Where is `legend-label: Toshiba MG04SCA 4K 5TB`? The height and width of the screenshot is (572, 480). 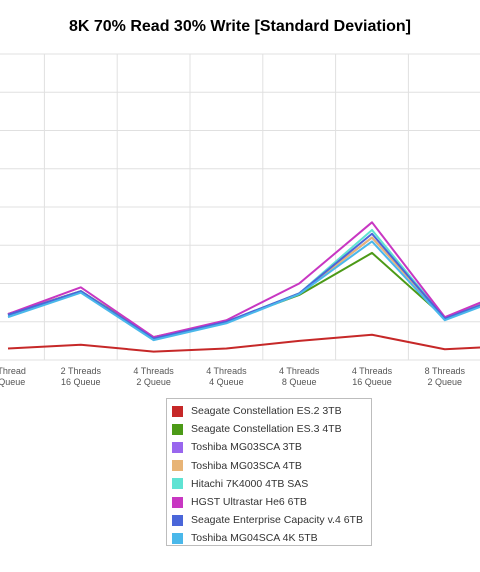 legend-label: Toshiba MG04SCA 4K 5TB is located at coordinates (254, 538).